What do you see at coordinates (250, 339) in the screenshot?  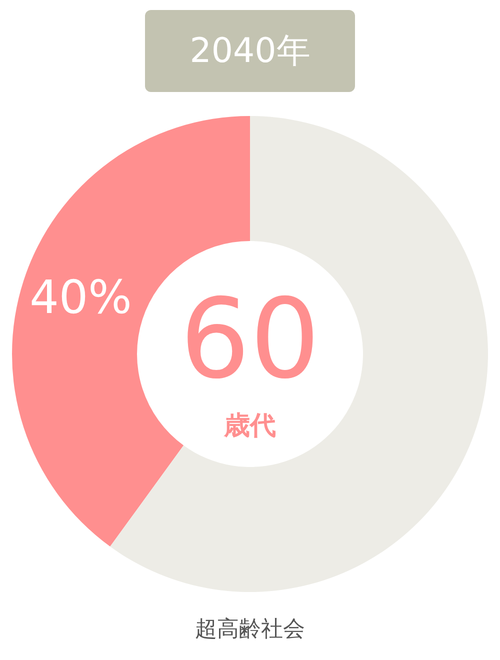 I see `text: 60` at bounding box center [250, 339].